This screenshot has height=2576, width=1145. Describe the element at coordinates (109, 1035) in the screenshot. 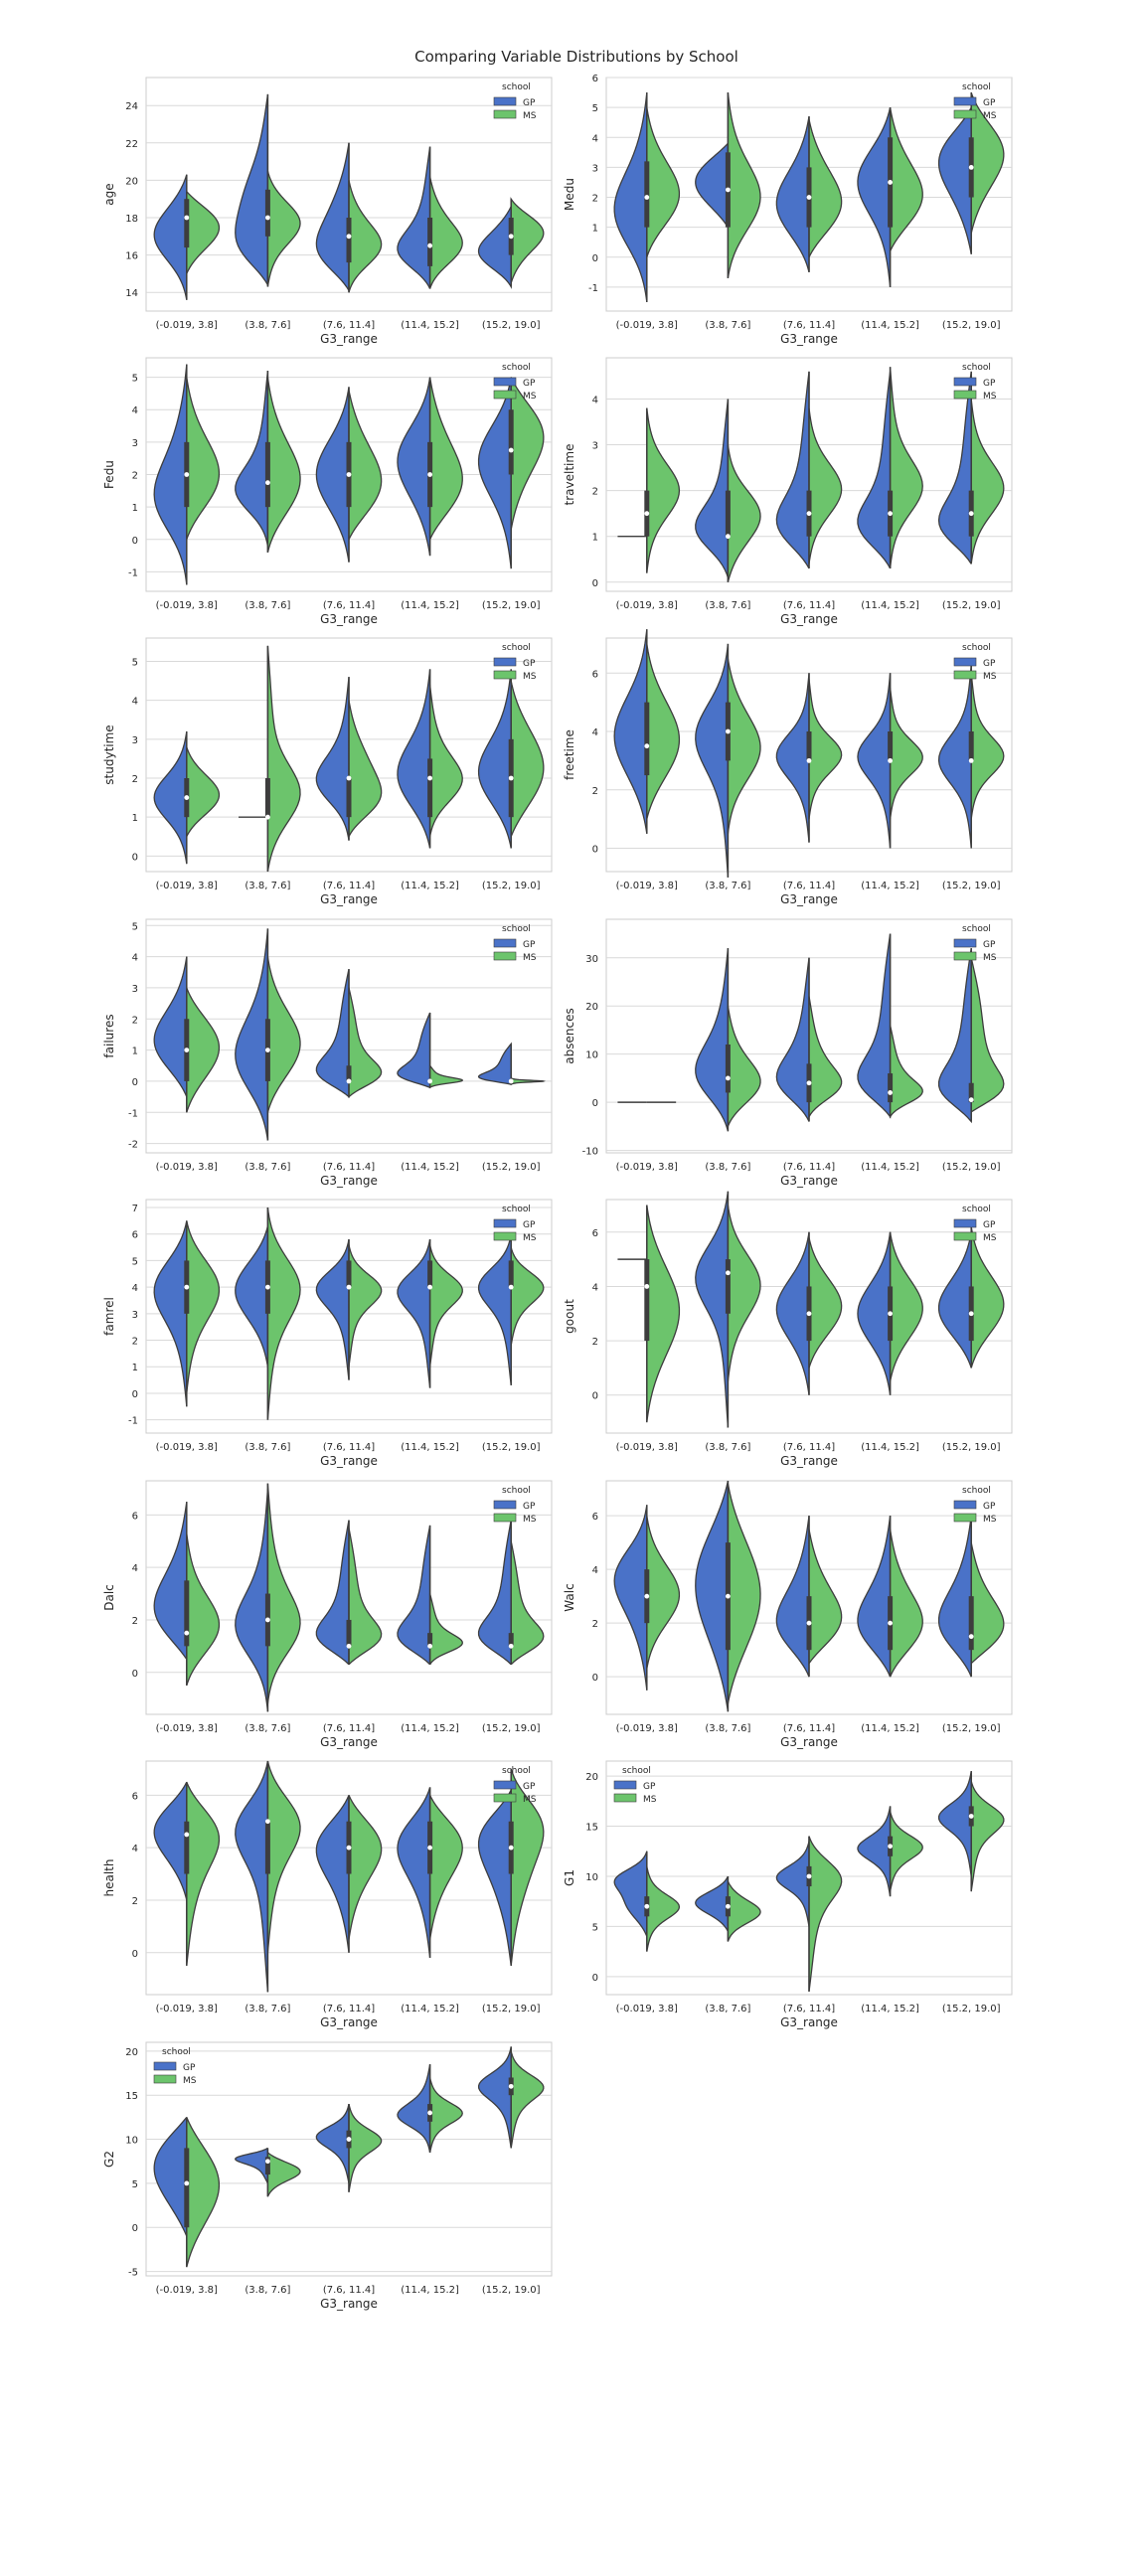

I see `y-axis-label: failures` at that location.